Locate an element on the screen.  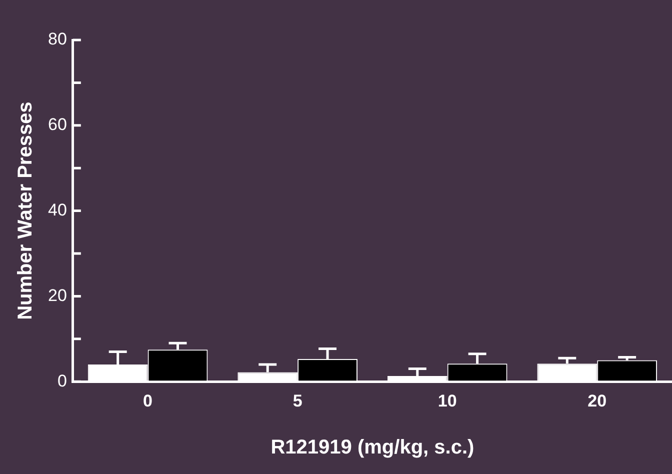
y-tick-label: 0 is located at coordinates (62, 380).